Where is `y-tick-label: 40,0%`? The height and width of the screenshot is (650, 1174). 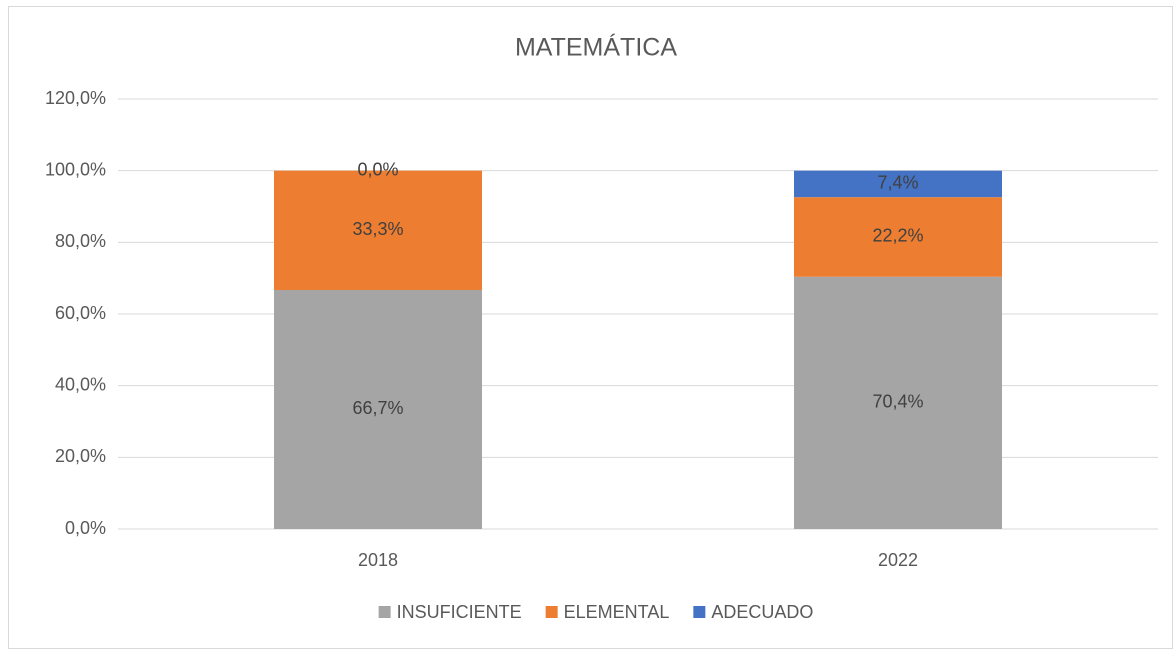 y-tick-label: 40,0% is located at coordinates (80, 384).